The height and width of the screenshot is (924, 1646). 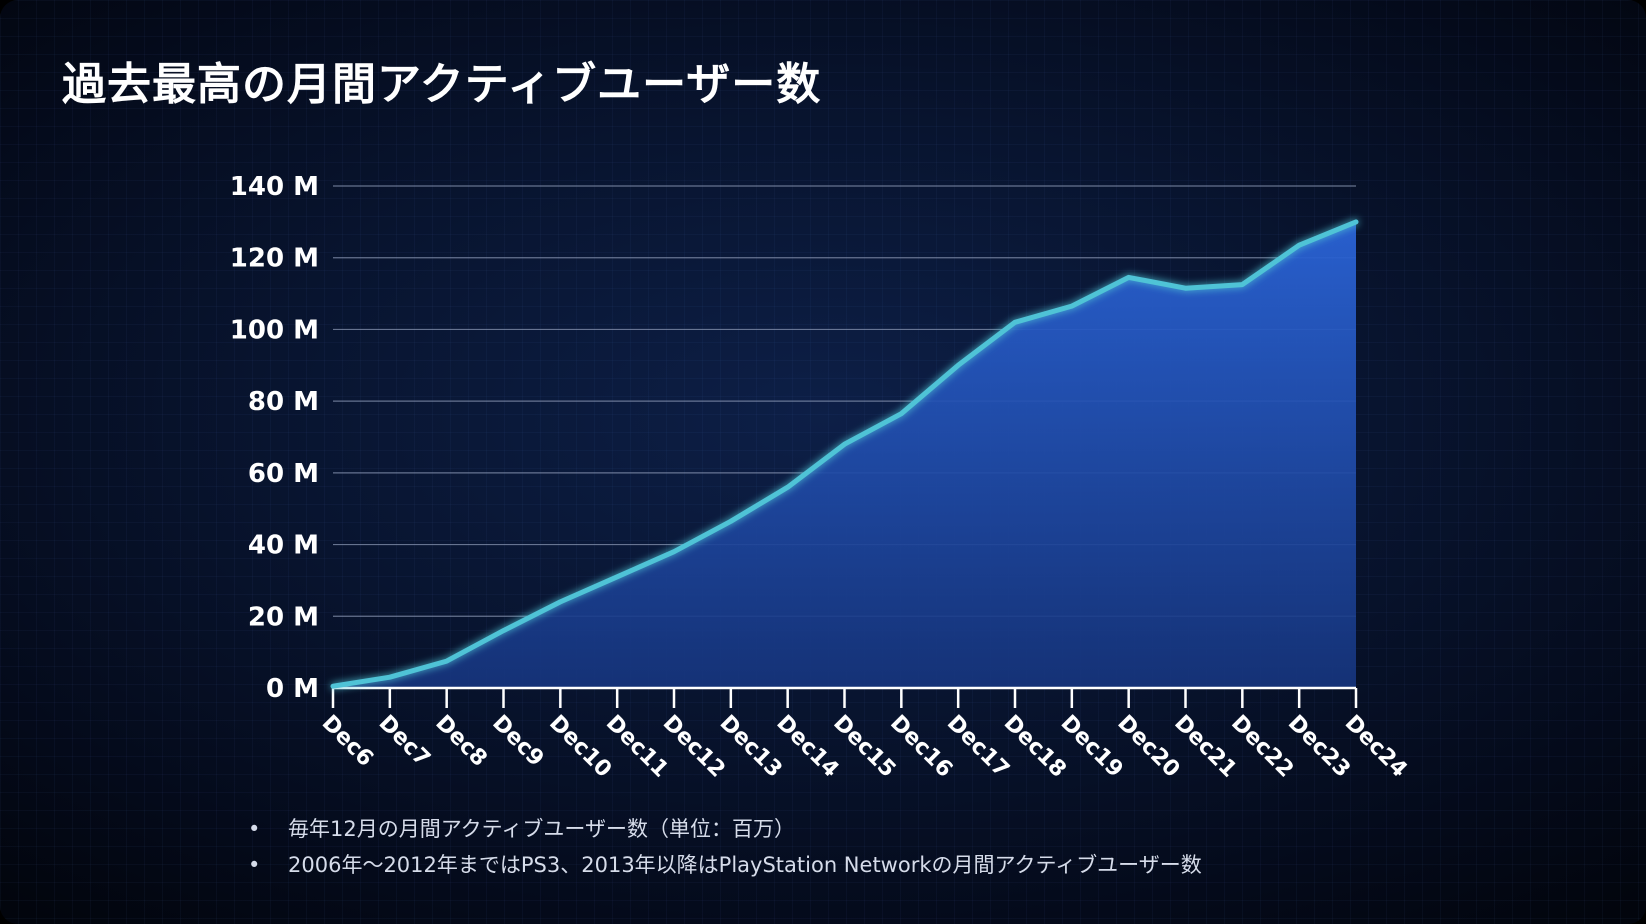 What do you see at coordinates (274, 187) in the screenshot?
I see `y-tick-label: 140 M` at bounding box center [274, 187].